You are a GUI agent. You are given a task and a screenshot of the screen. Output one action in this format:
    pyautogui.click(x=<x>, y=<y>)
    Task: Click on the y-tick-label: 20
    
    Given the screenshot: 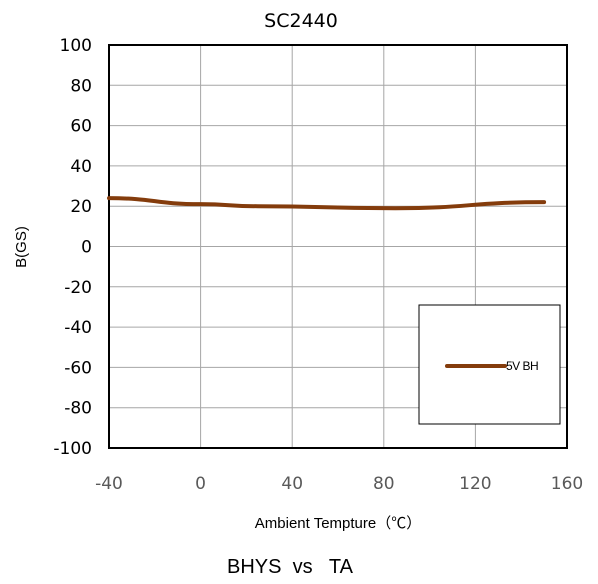 What is the action you would take?
    pyautogui.click(x=81, y=207)
    